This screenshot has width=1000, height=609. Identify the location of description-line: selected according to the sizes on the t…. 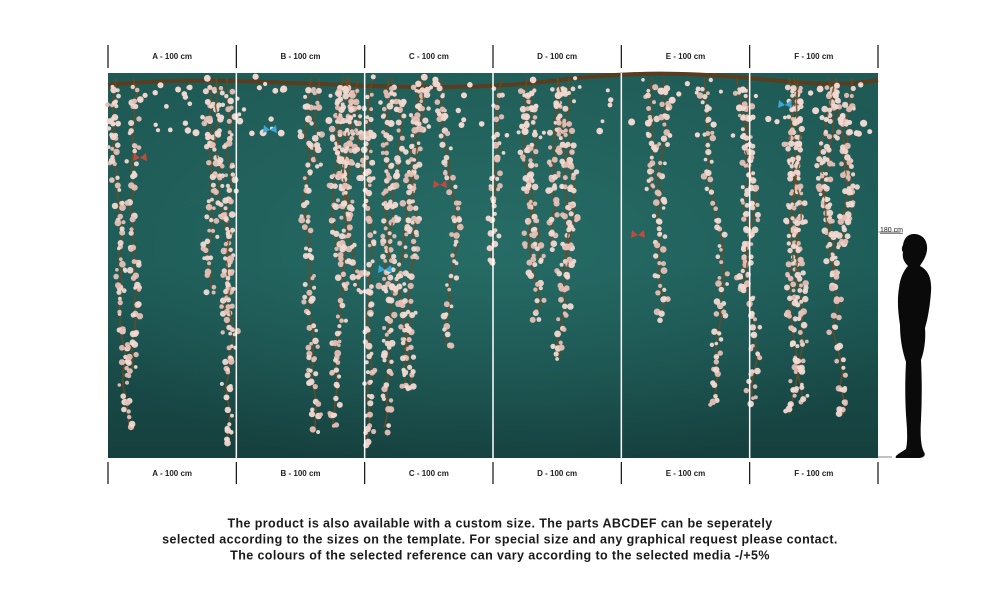
(500, 539).